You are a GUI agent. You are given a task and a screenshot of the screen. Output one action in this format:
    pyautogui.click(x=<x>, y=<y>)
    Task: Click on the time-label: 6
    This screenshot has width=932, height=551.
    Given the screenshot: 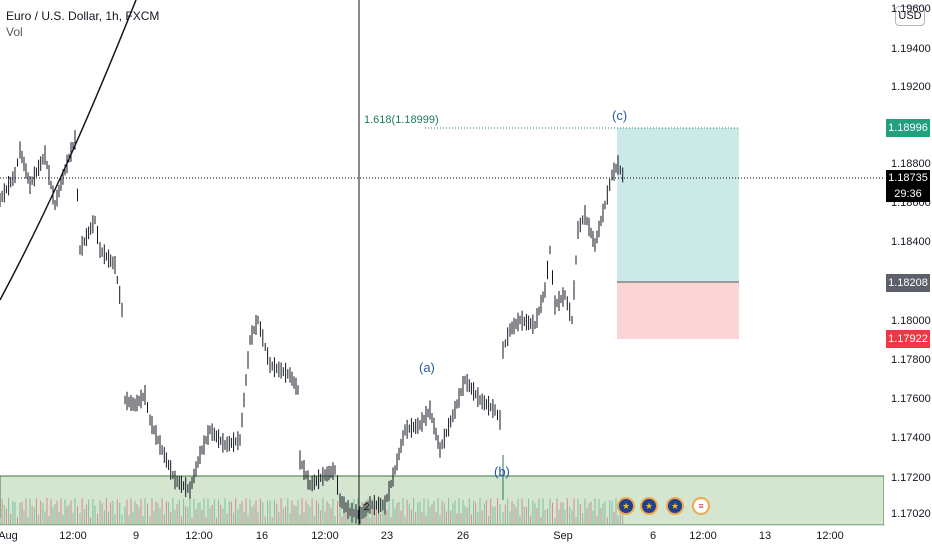 What is the action you would take?
    pyautogui.click(x=653, y=536)
    